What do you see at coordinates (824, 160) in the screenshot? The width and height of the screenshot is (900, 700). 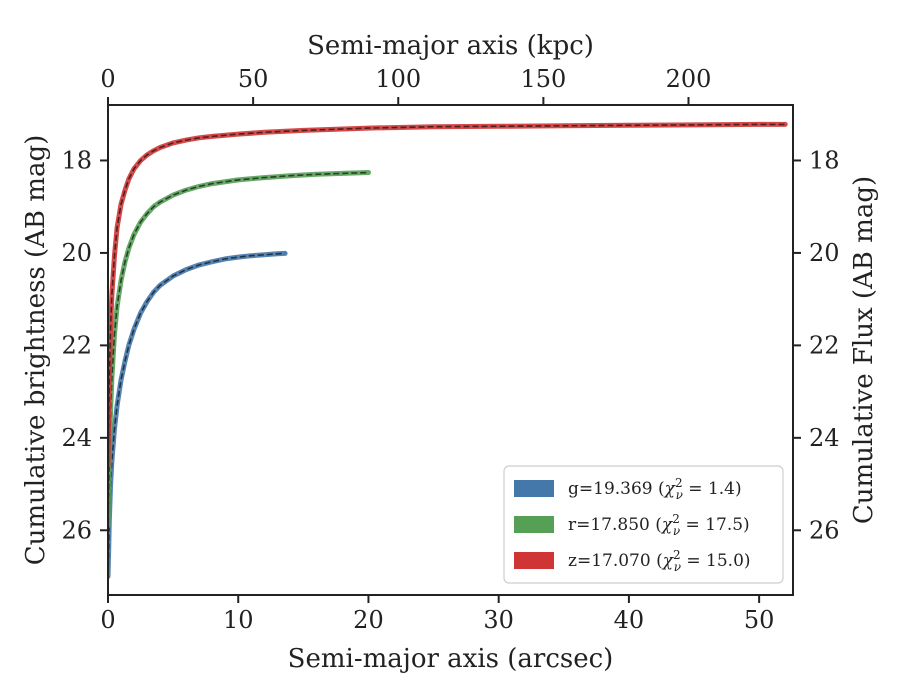 I see `right-y-tick-label: 18` at bounding box center [824, 160].